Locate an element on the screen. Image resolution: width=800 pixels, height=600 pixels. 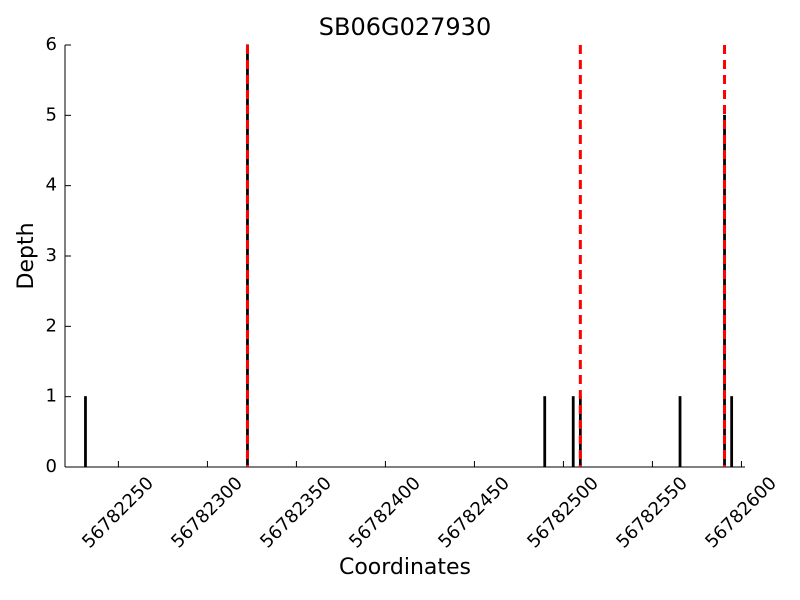
y-tick-label: 6 is located at coordinates (51, 44).